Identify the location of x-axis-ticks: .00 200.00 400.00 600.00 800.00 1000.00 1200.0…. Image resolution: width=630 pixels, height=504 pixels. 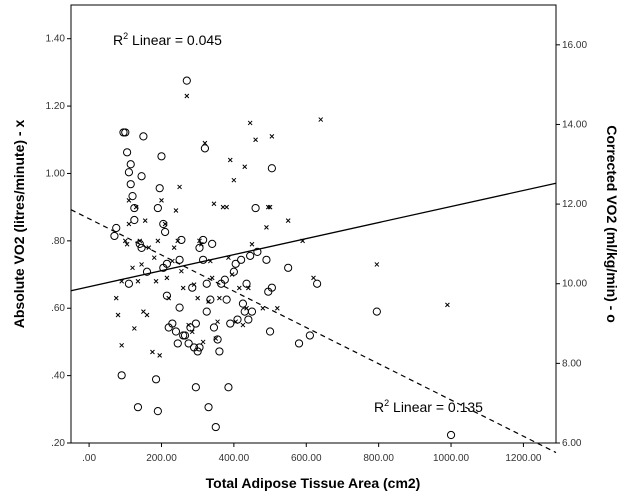
(312, 453).